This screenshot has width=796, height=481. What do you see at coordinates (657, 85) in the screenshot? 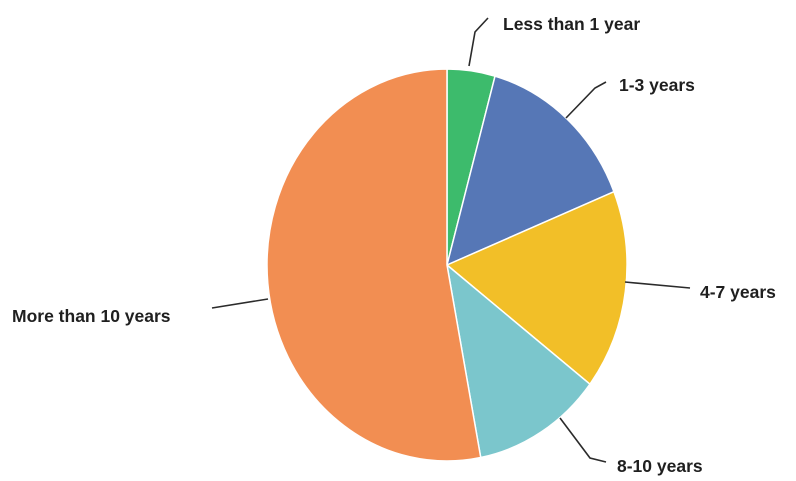
I see `slice-label-1-3-years: 1-3 years` at bounding box center [657, 85].